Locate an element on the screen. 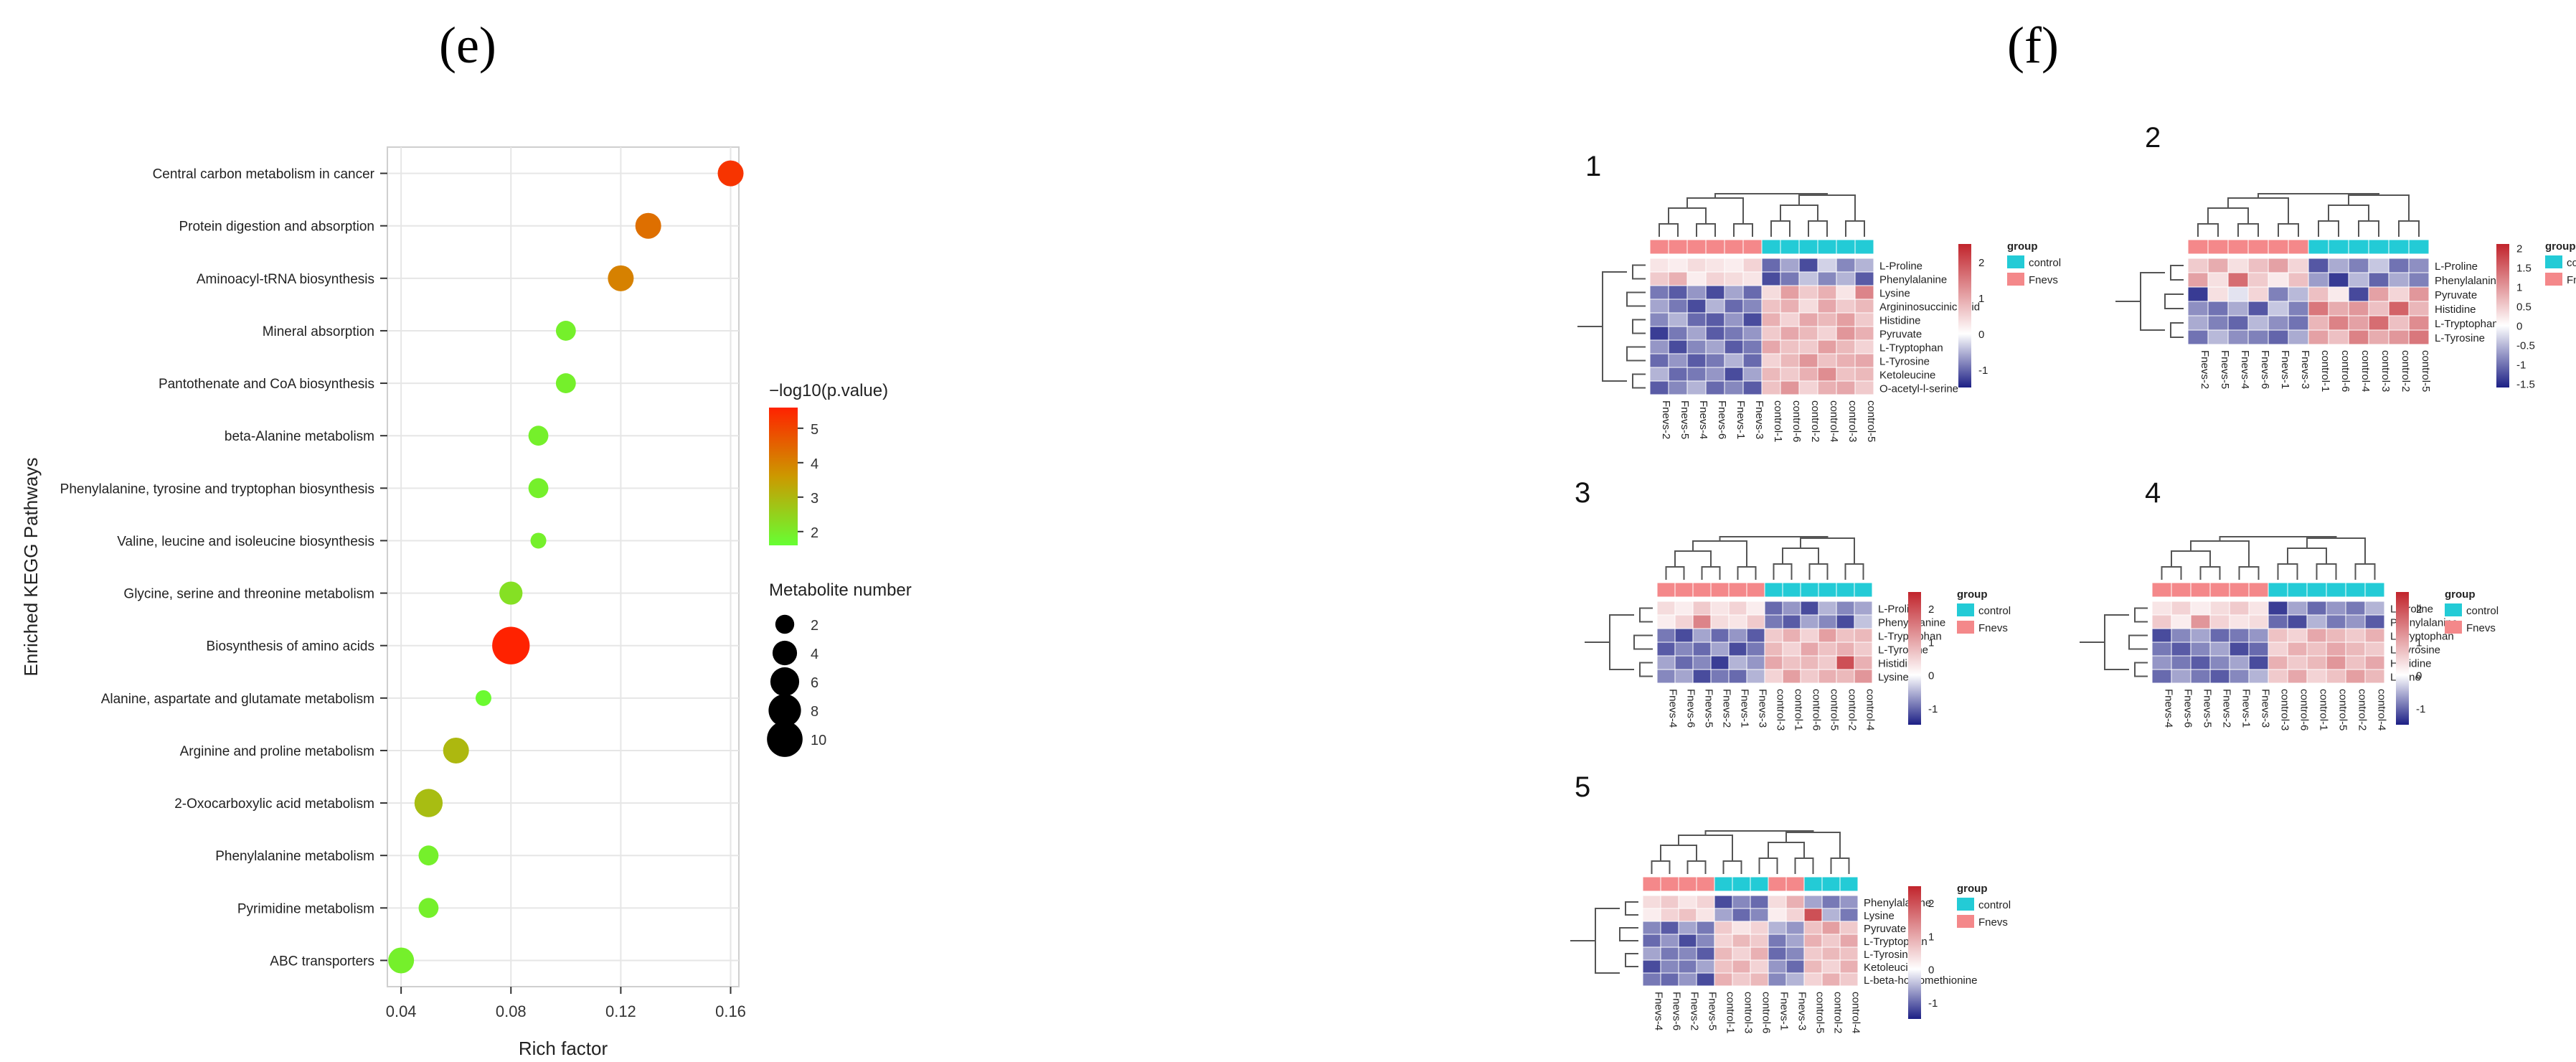 Image resolution: width=2576 pixels, height=1062 pixels. group-legend-label: Fnevs is located at coordinates (1993, 628).